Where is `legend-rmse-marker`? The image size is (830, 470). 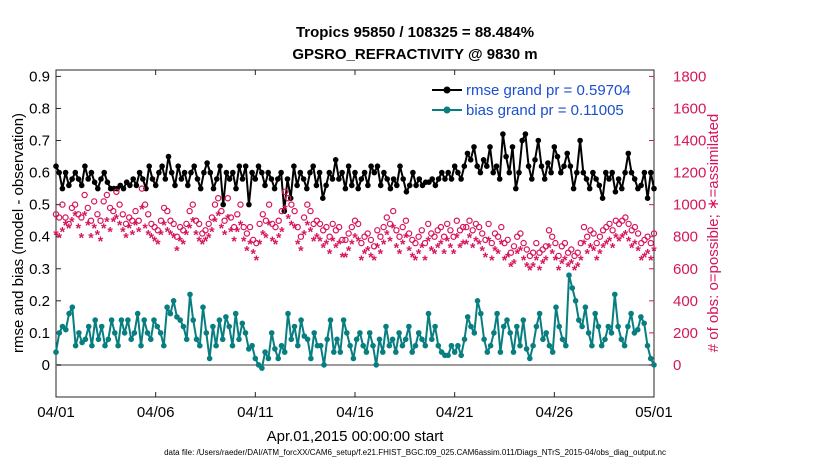 legend-rmse-marker is located at coordinates (447, 90).